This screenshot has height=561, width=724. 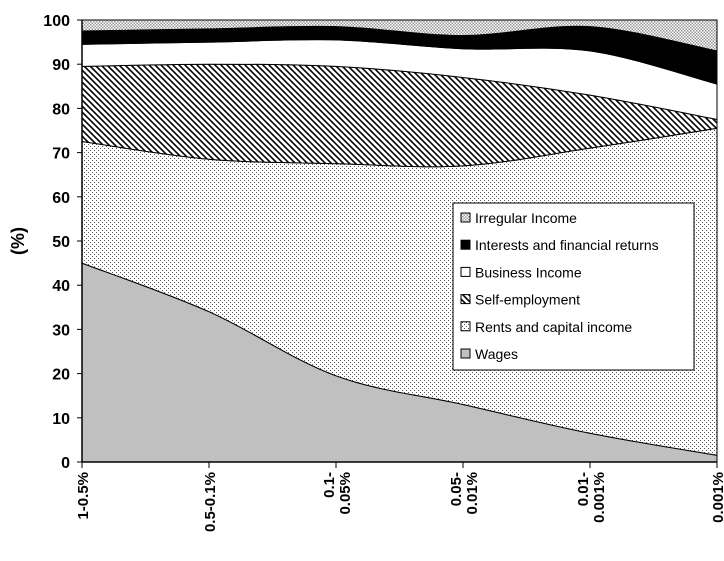 I want to click on legend-label-interests-and-financial-returns: Interests and financial returns, so click(x=567, y=245).